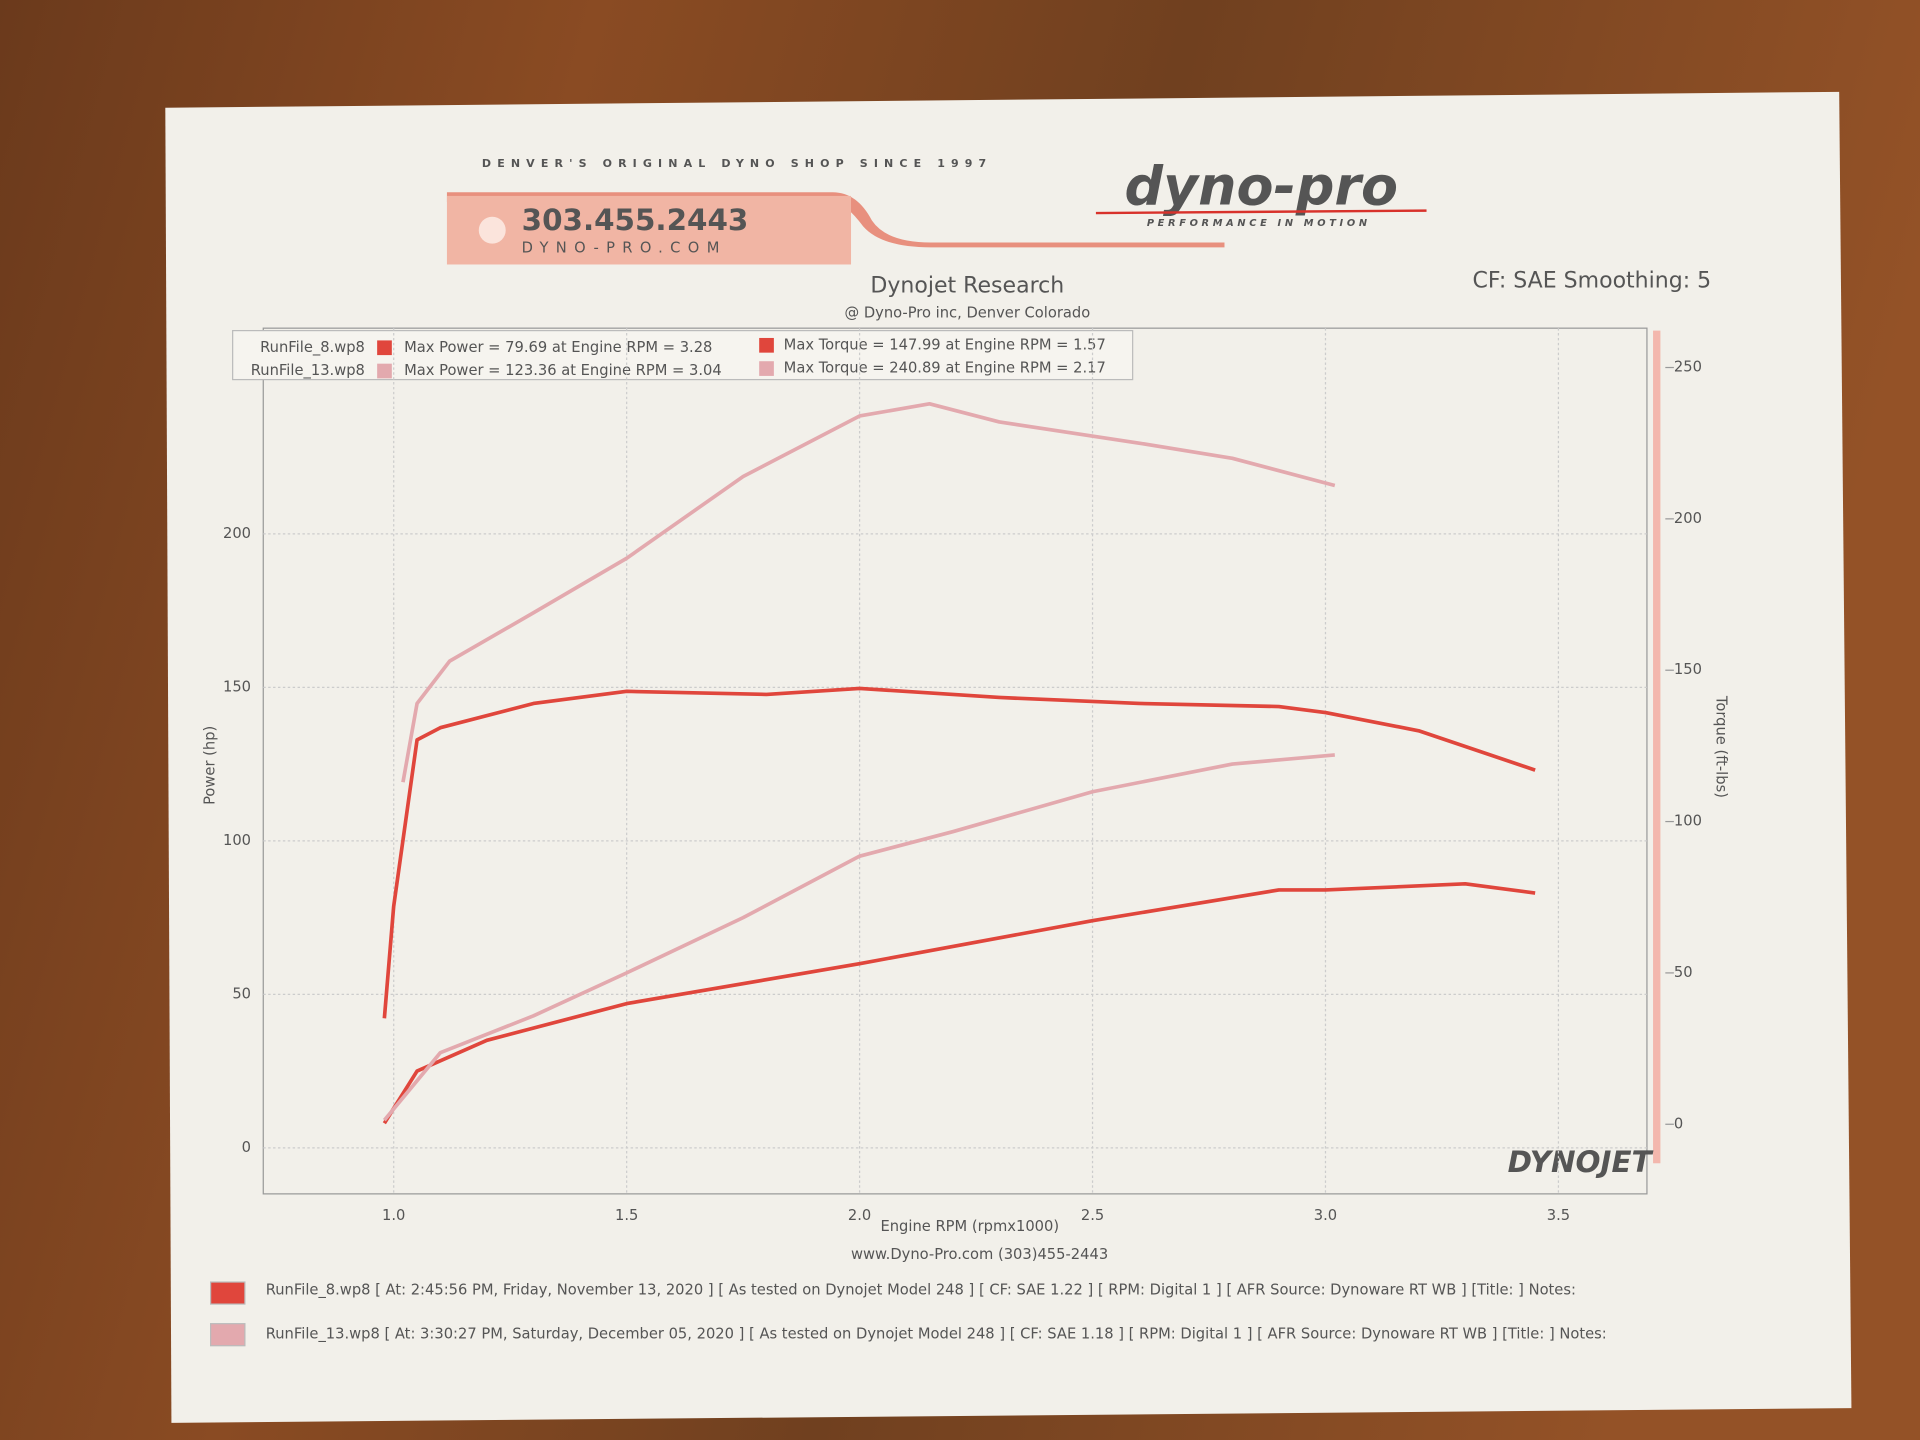 This screenshot has height=1440, width=1920. Describe the element at coordinates (737, 163) in the screenshot. I see `tagline: DENVER'S ORIGINAL DYNO SHOP SINCE 1997` at that location.